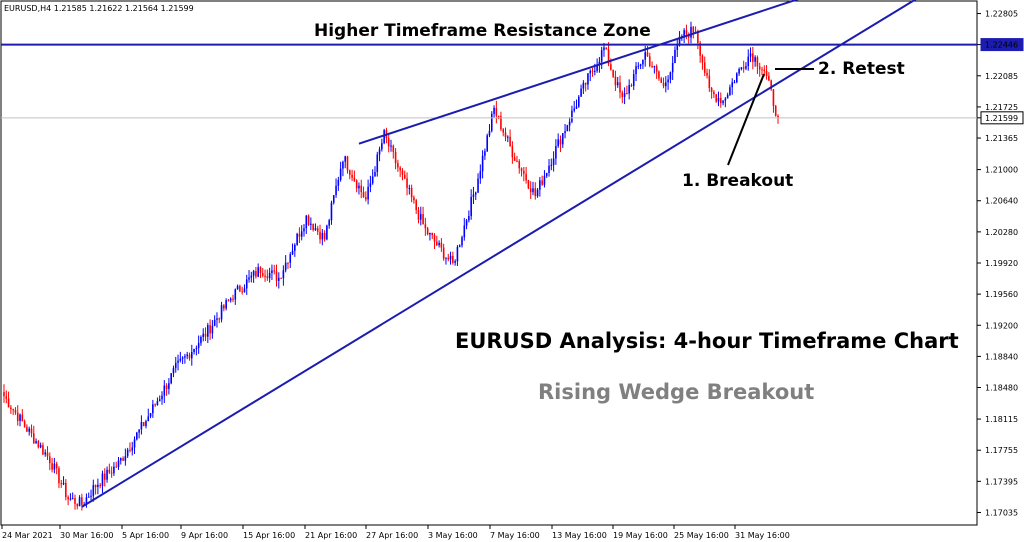  Describe the element at coordinates (1001, 388) in the screenshot. I see `y-tick-label: 1.18480` at that location.